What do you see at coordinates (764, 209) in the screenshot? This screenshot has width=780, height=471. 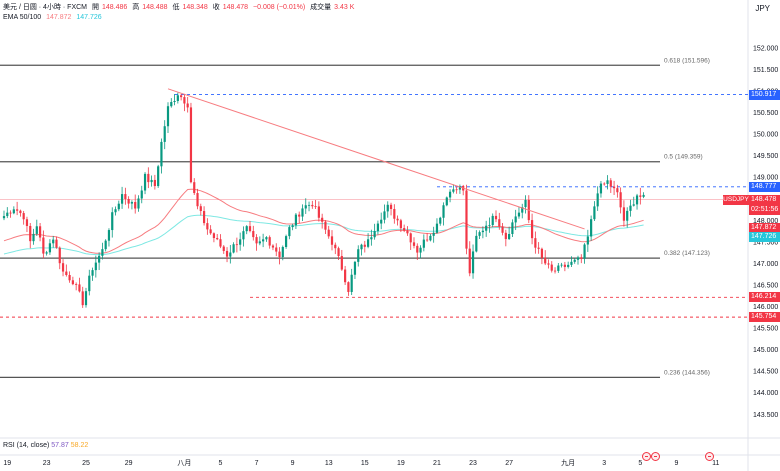 I see `countdown-tag: 02:51:56` at bounding box center [764, 209].